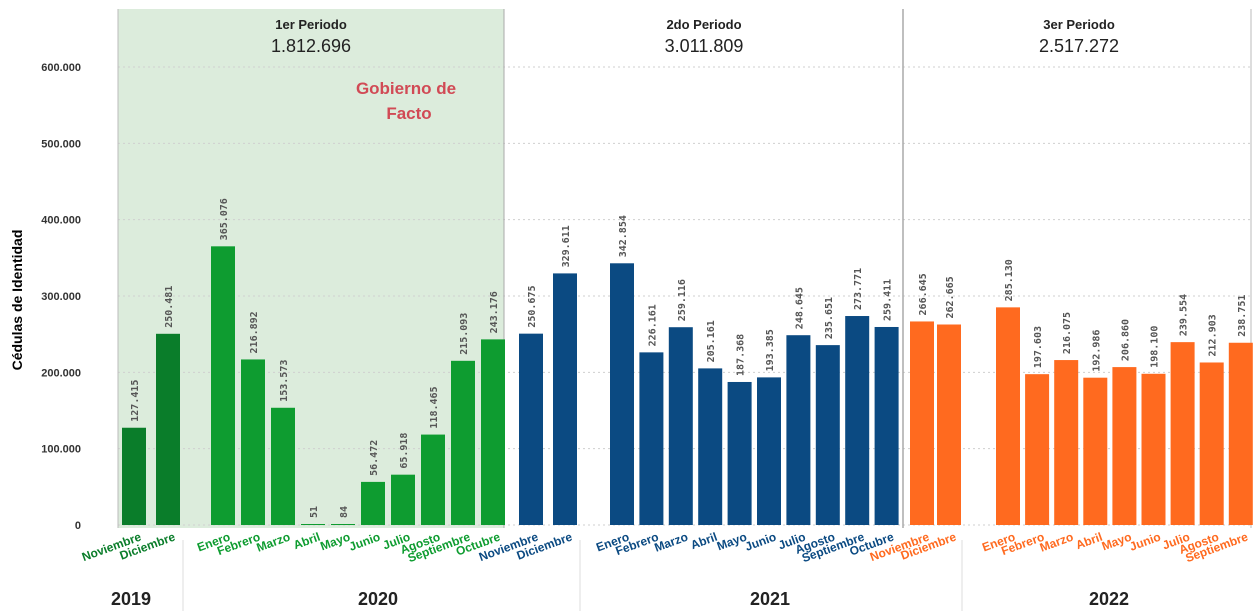  What do you see at coordinates (284, 381) in the screenshot?
I see `value-label: 153.573` at bounding box center [284, 381].